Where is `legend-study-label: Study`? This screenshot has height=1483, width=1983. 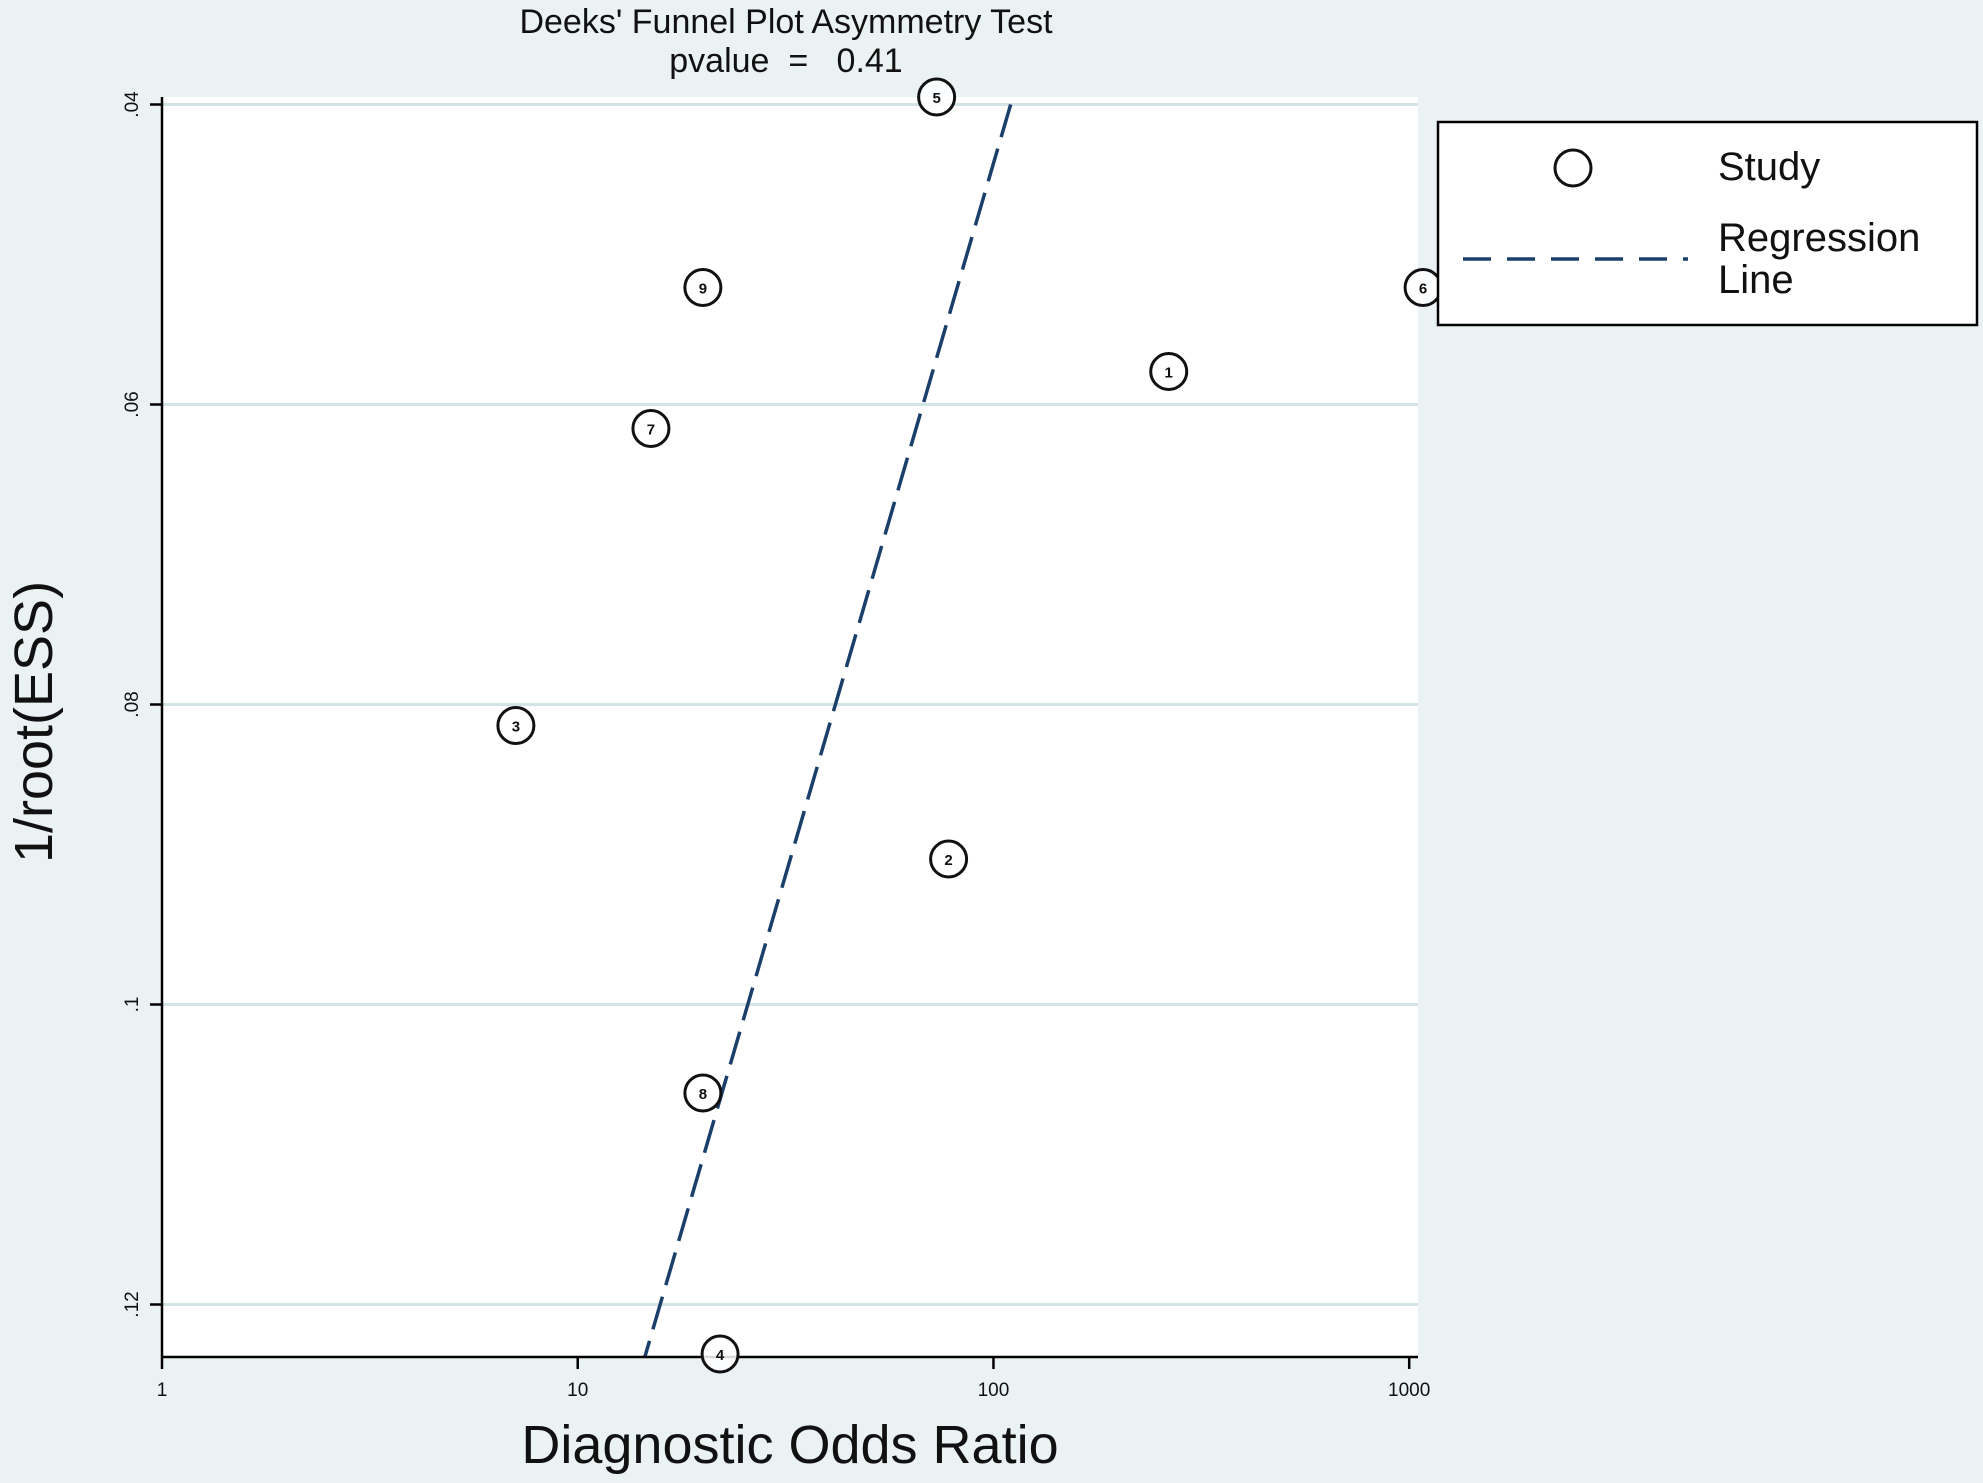 legend-study-label: Study is located at coordinates (1769, 167).